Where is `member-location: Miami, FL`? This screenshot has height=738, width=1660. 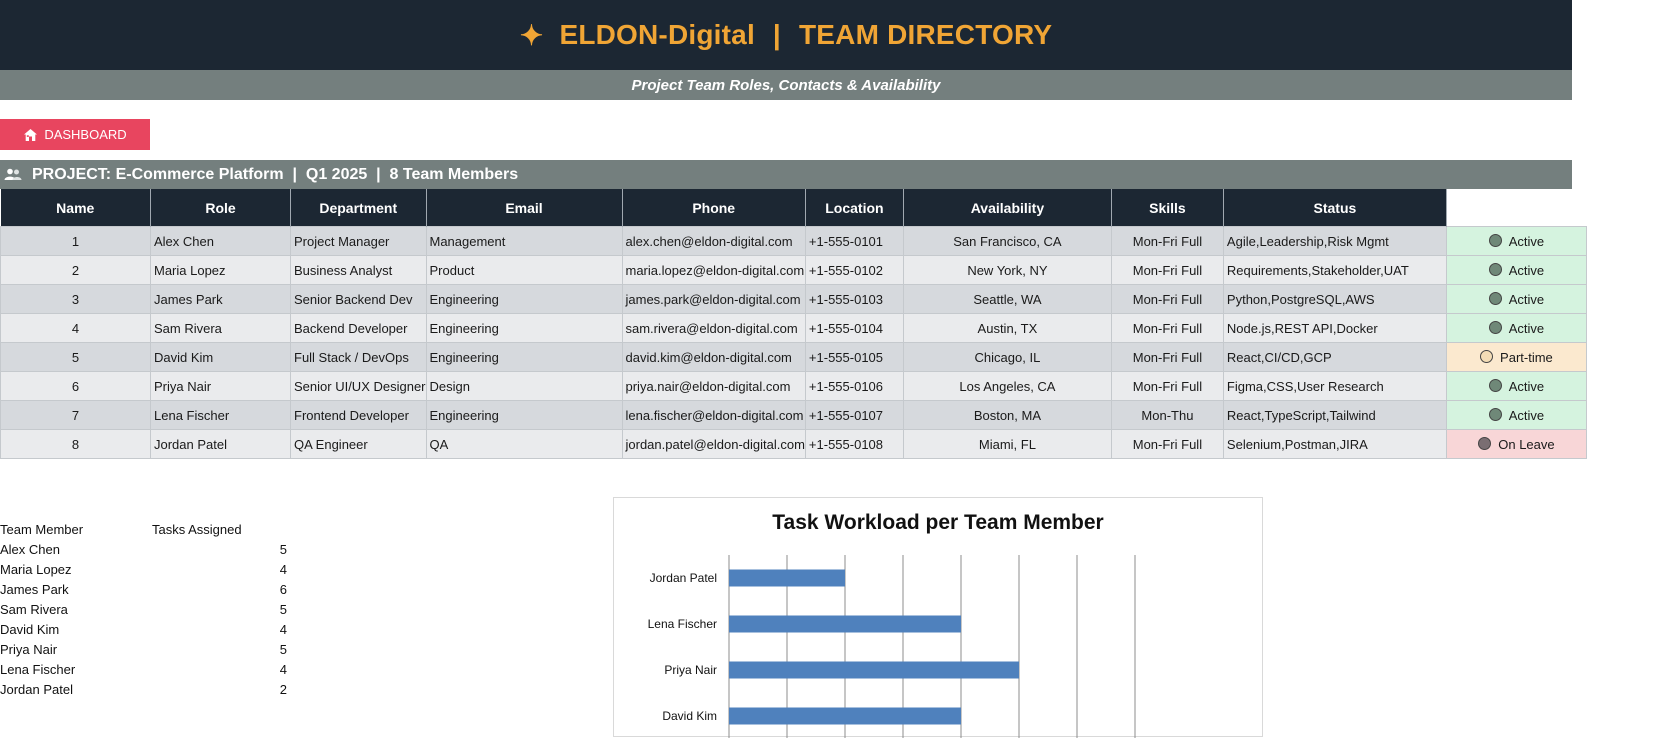
member-location: Miami, FL is located at coordinates (1007, 444).